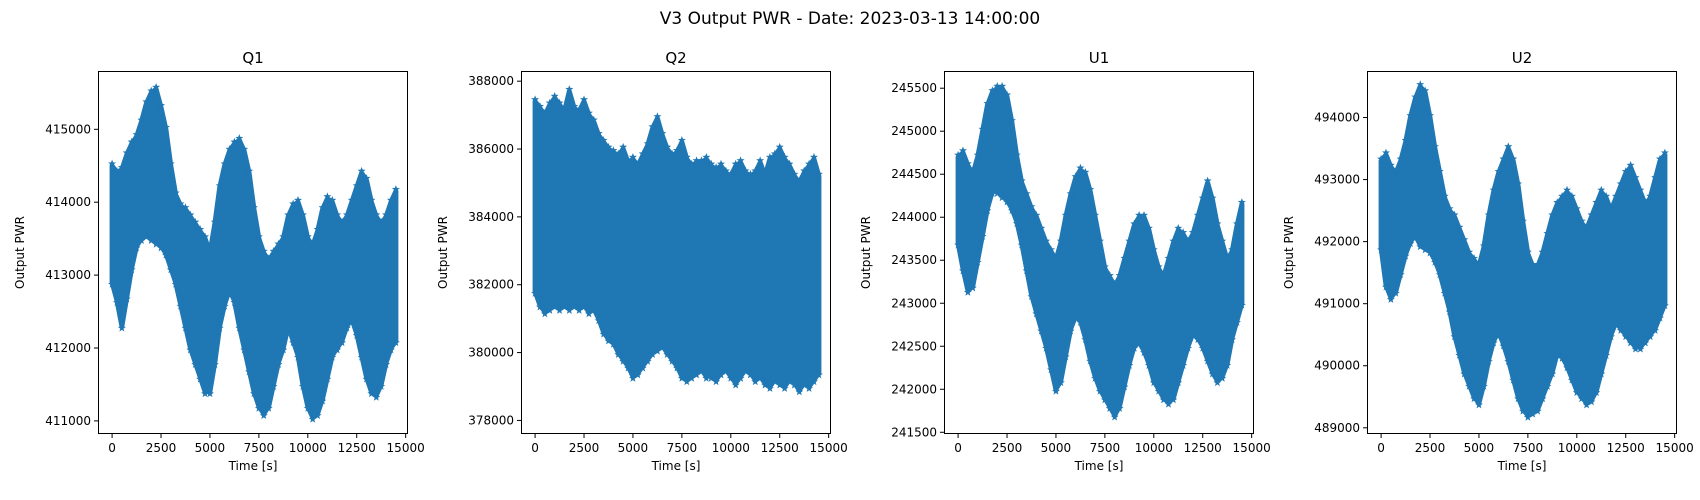 The image size is (1700, 500). Describe the element at coordinates (1252, 448) in the screenshot. I see `x-tick-label: 15000` at that location.